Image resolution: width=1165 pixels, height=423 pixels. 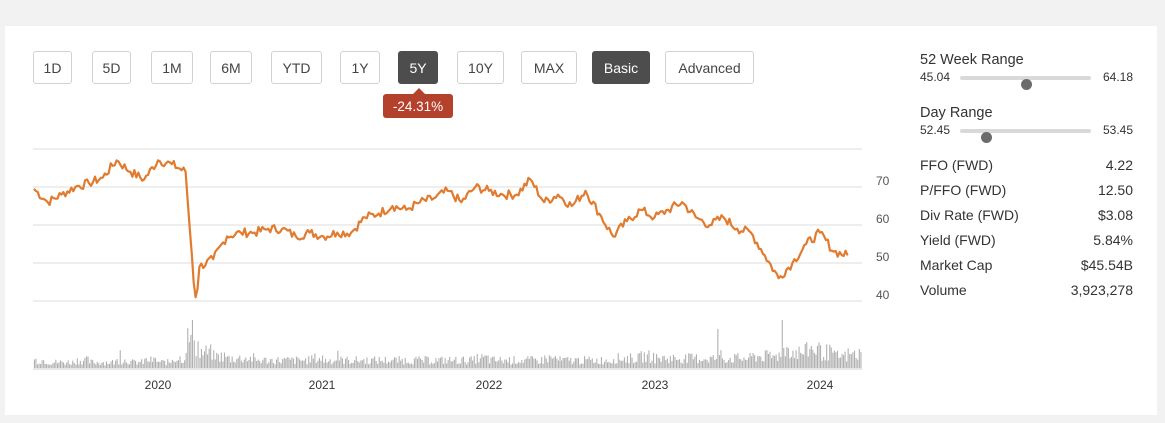 What do you see at coordinates (709, 67) in the screenshot?
I see `advanced-mode-button: Advanced` at bounding box center [709, 67].